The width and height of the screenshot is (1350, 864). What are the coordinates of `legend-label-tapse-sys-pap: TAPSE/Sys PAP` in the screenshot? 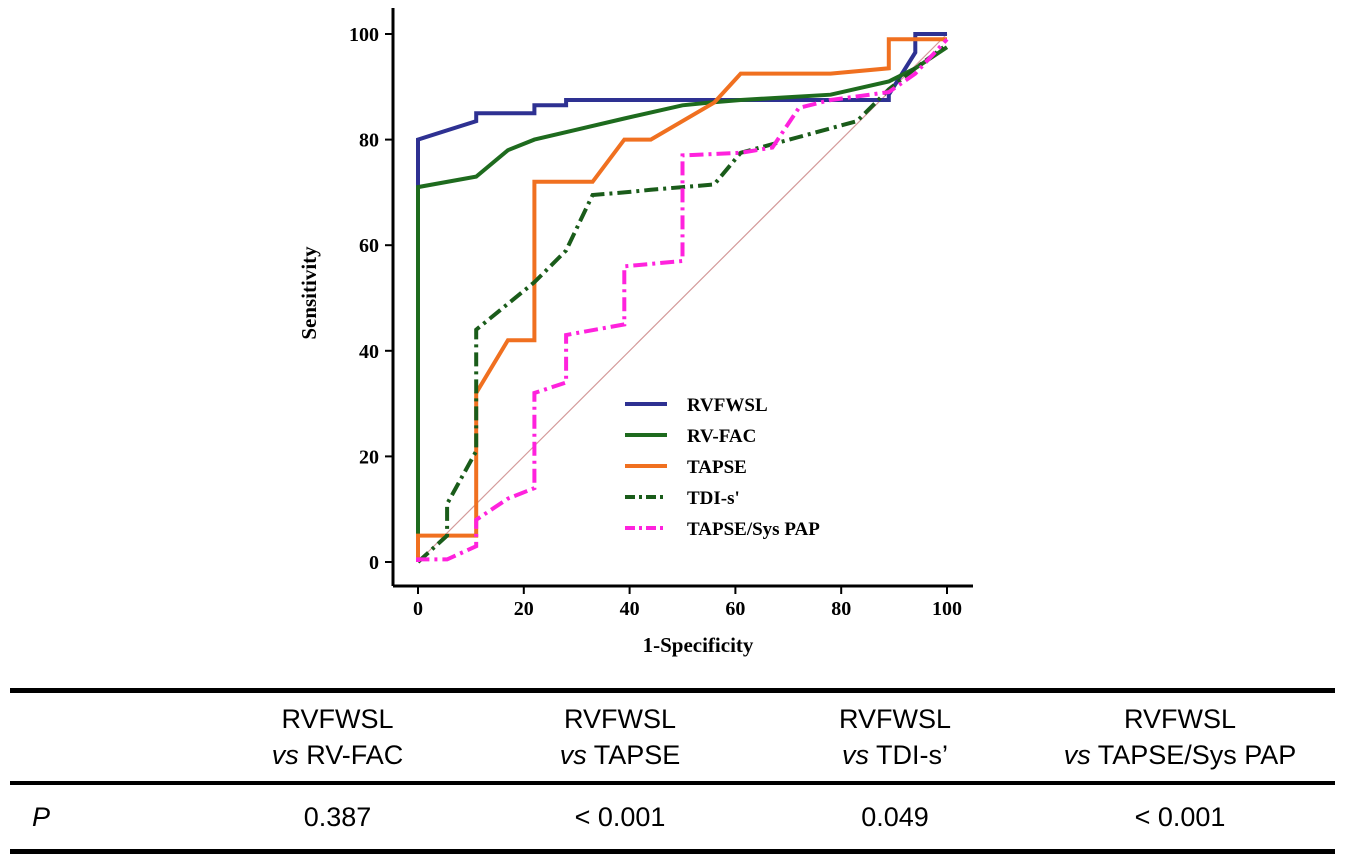 It's located at (753, 529).